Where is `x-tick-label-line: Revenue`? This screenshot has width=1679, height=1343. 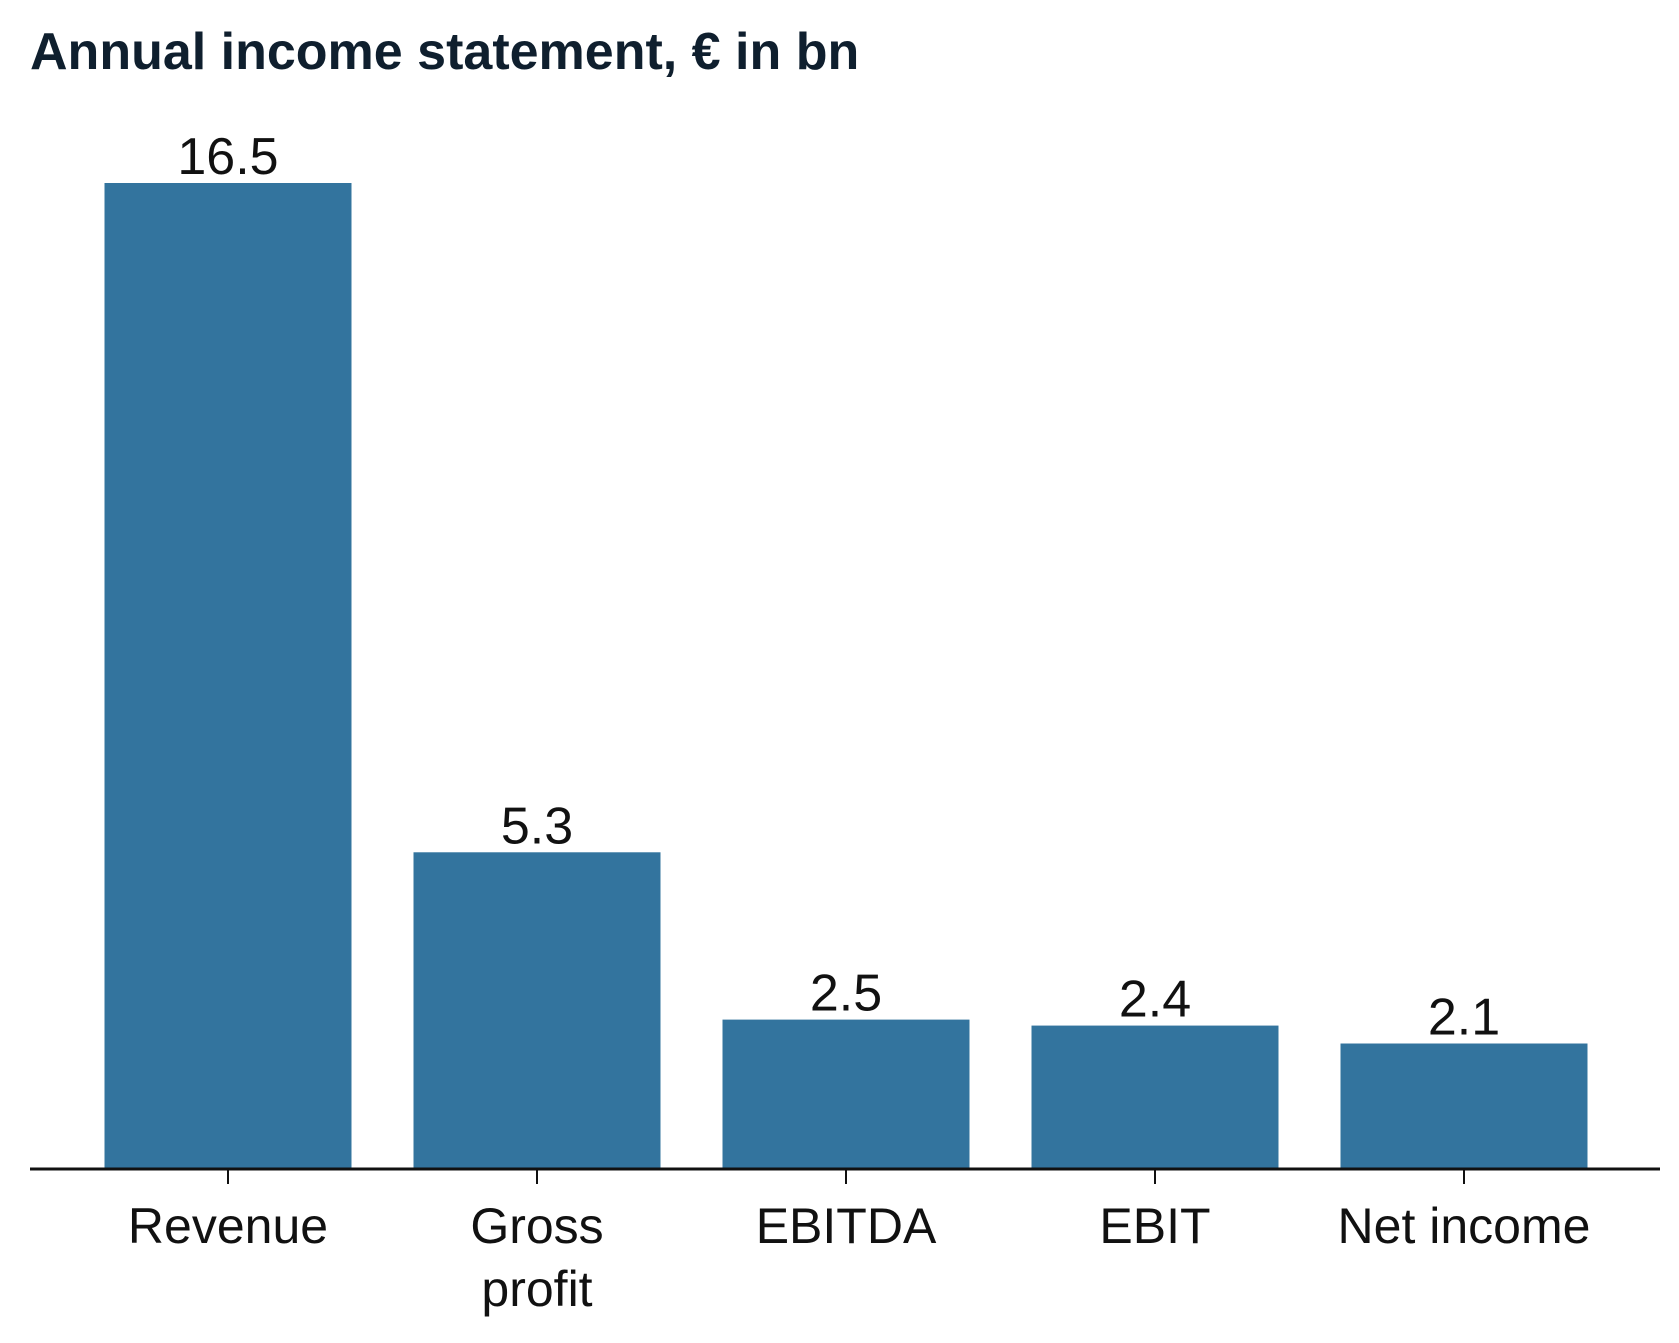
x-tick-label-line: Revenue is located at coordinates (228, 1226).